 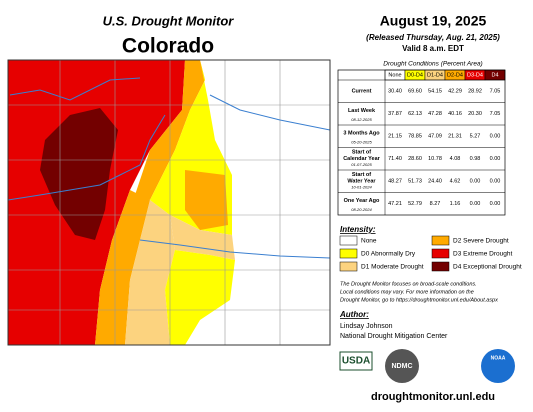 I want to click on table-value: 54.15, so click(x=435, y=92).